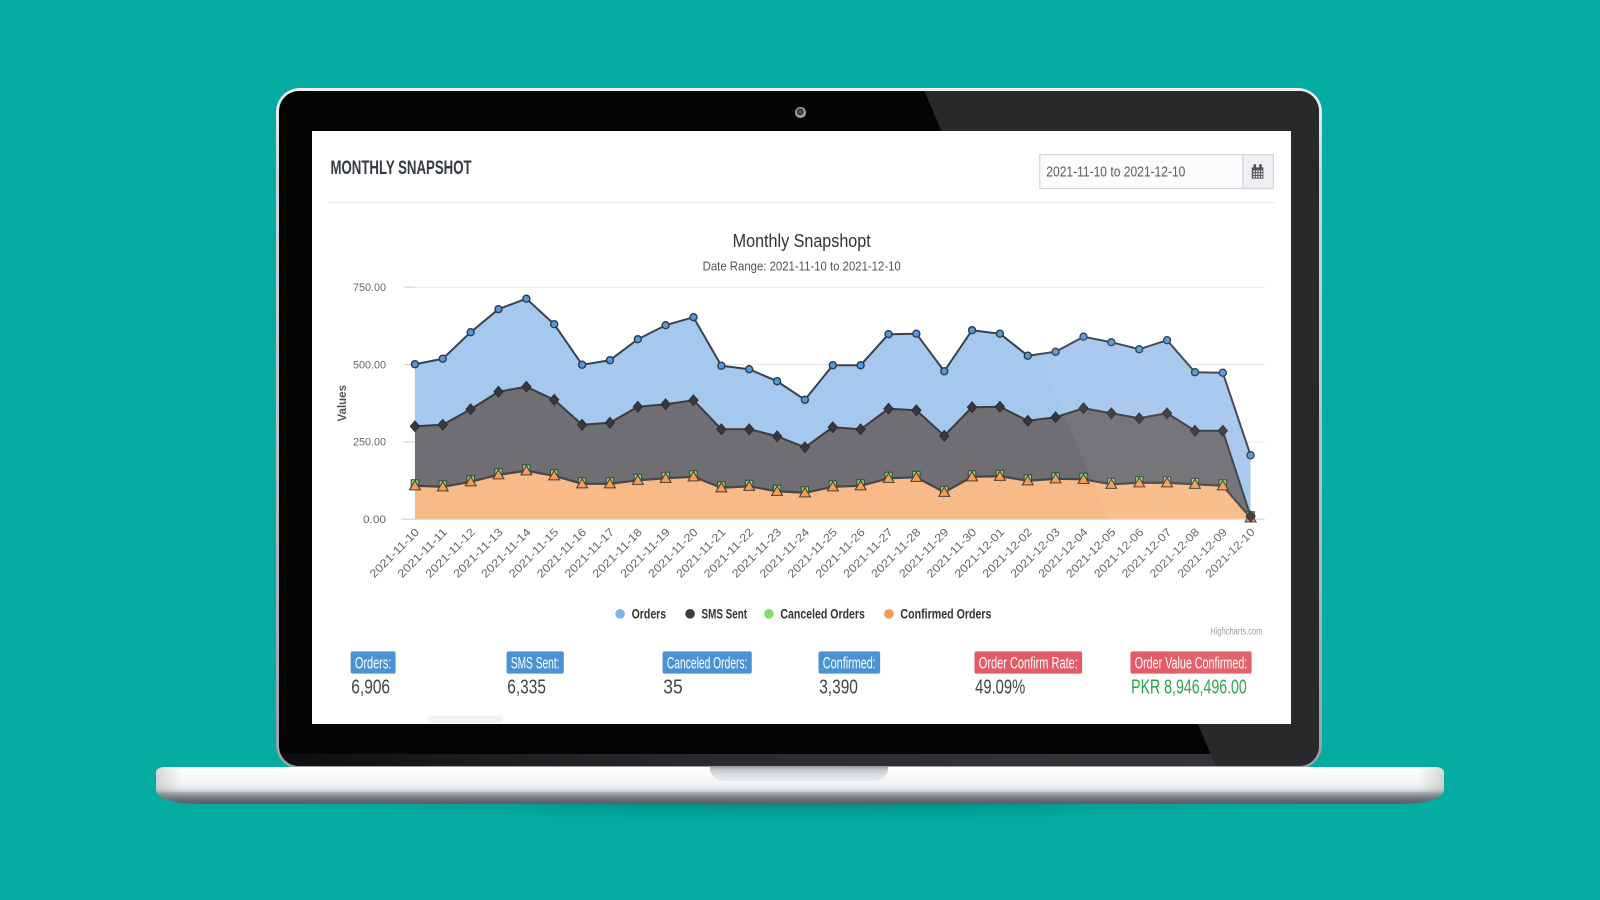 The image size is (1600, 900). Describe the element at coordinates (1115, 172) in the screenshot. I see `svg-text: 2021-11-10 to 2021-12-10` at that location.